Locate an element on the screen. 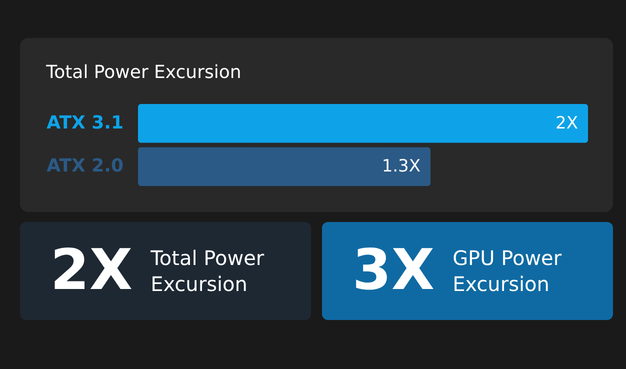  text: GPU Power Excursion is located at coordinates (507, 271).